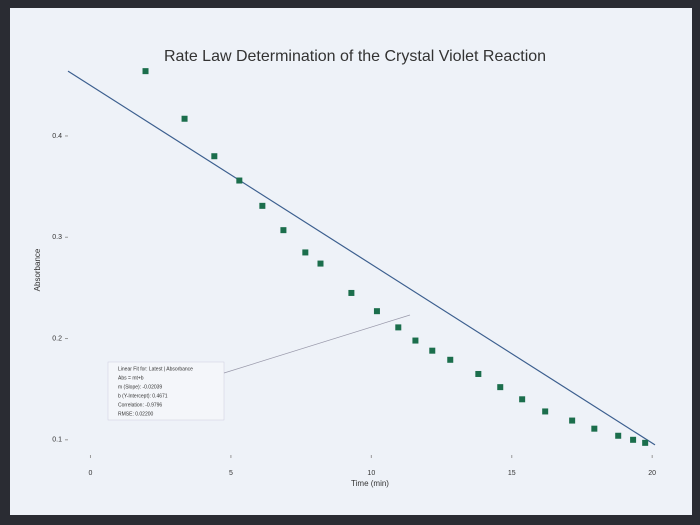  What do you see at coordinates (231, 473) in the screenshot?
I see `x-tick-label: 5` at bounding box center [231, 473].